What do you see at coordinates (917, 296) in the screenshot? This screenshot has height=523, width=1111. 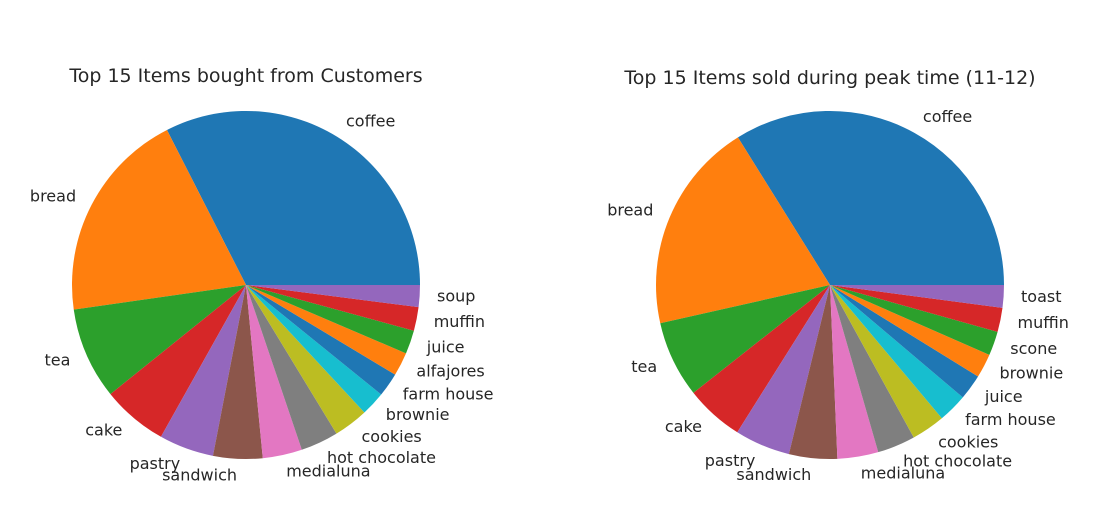 I see `slice-toast` at bounding box center [917, 296].